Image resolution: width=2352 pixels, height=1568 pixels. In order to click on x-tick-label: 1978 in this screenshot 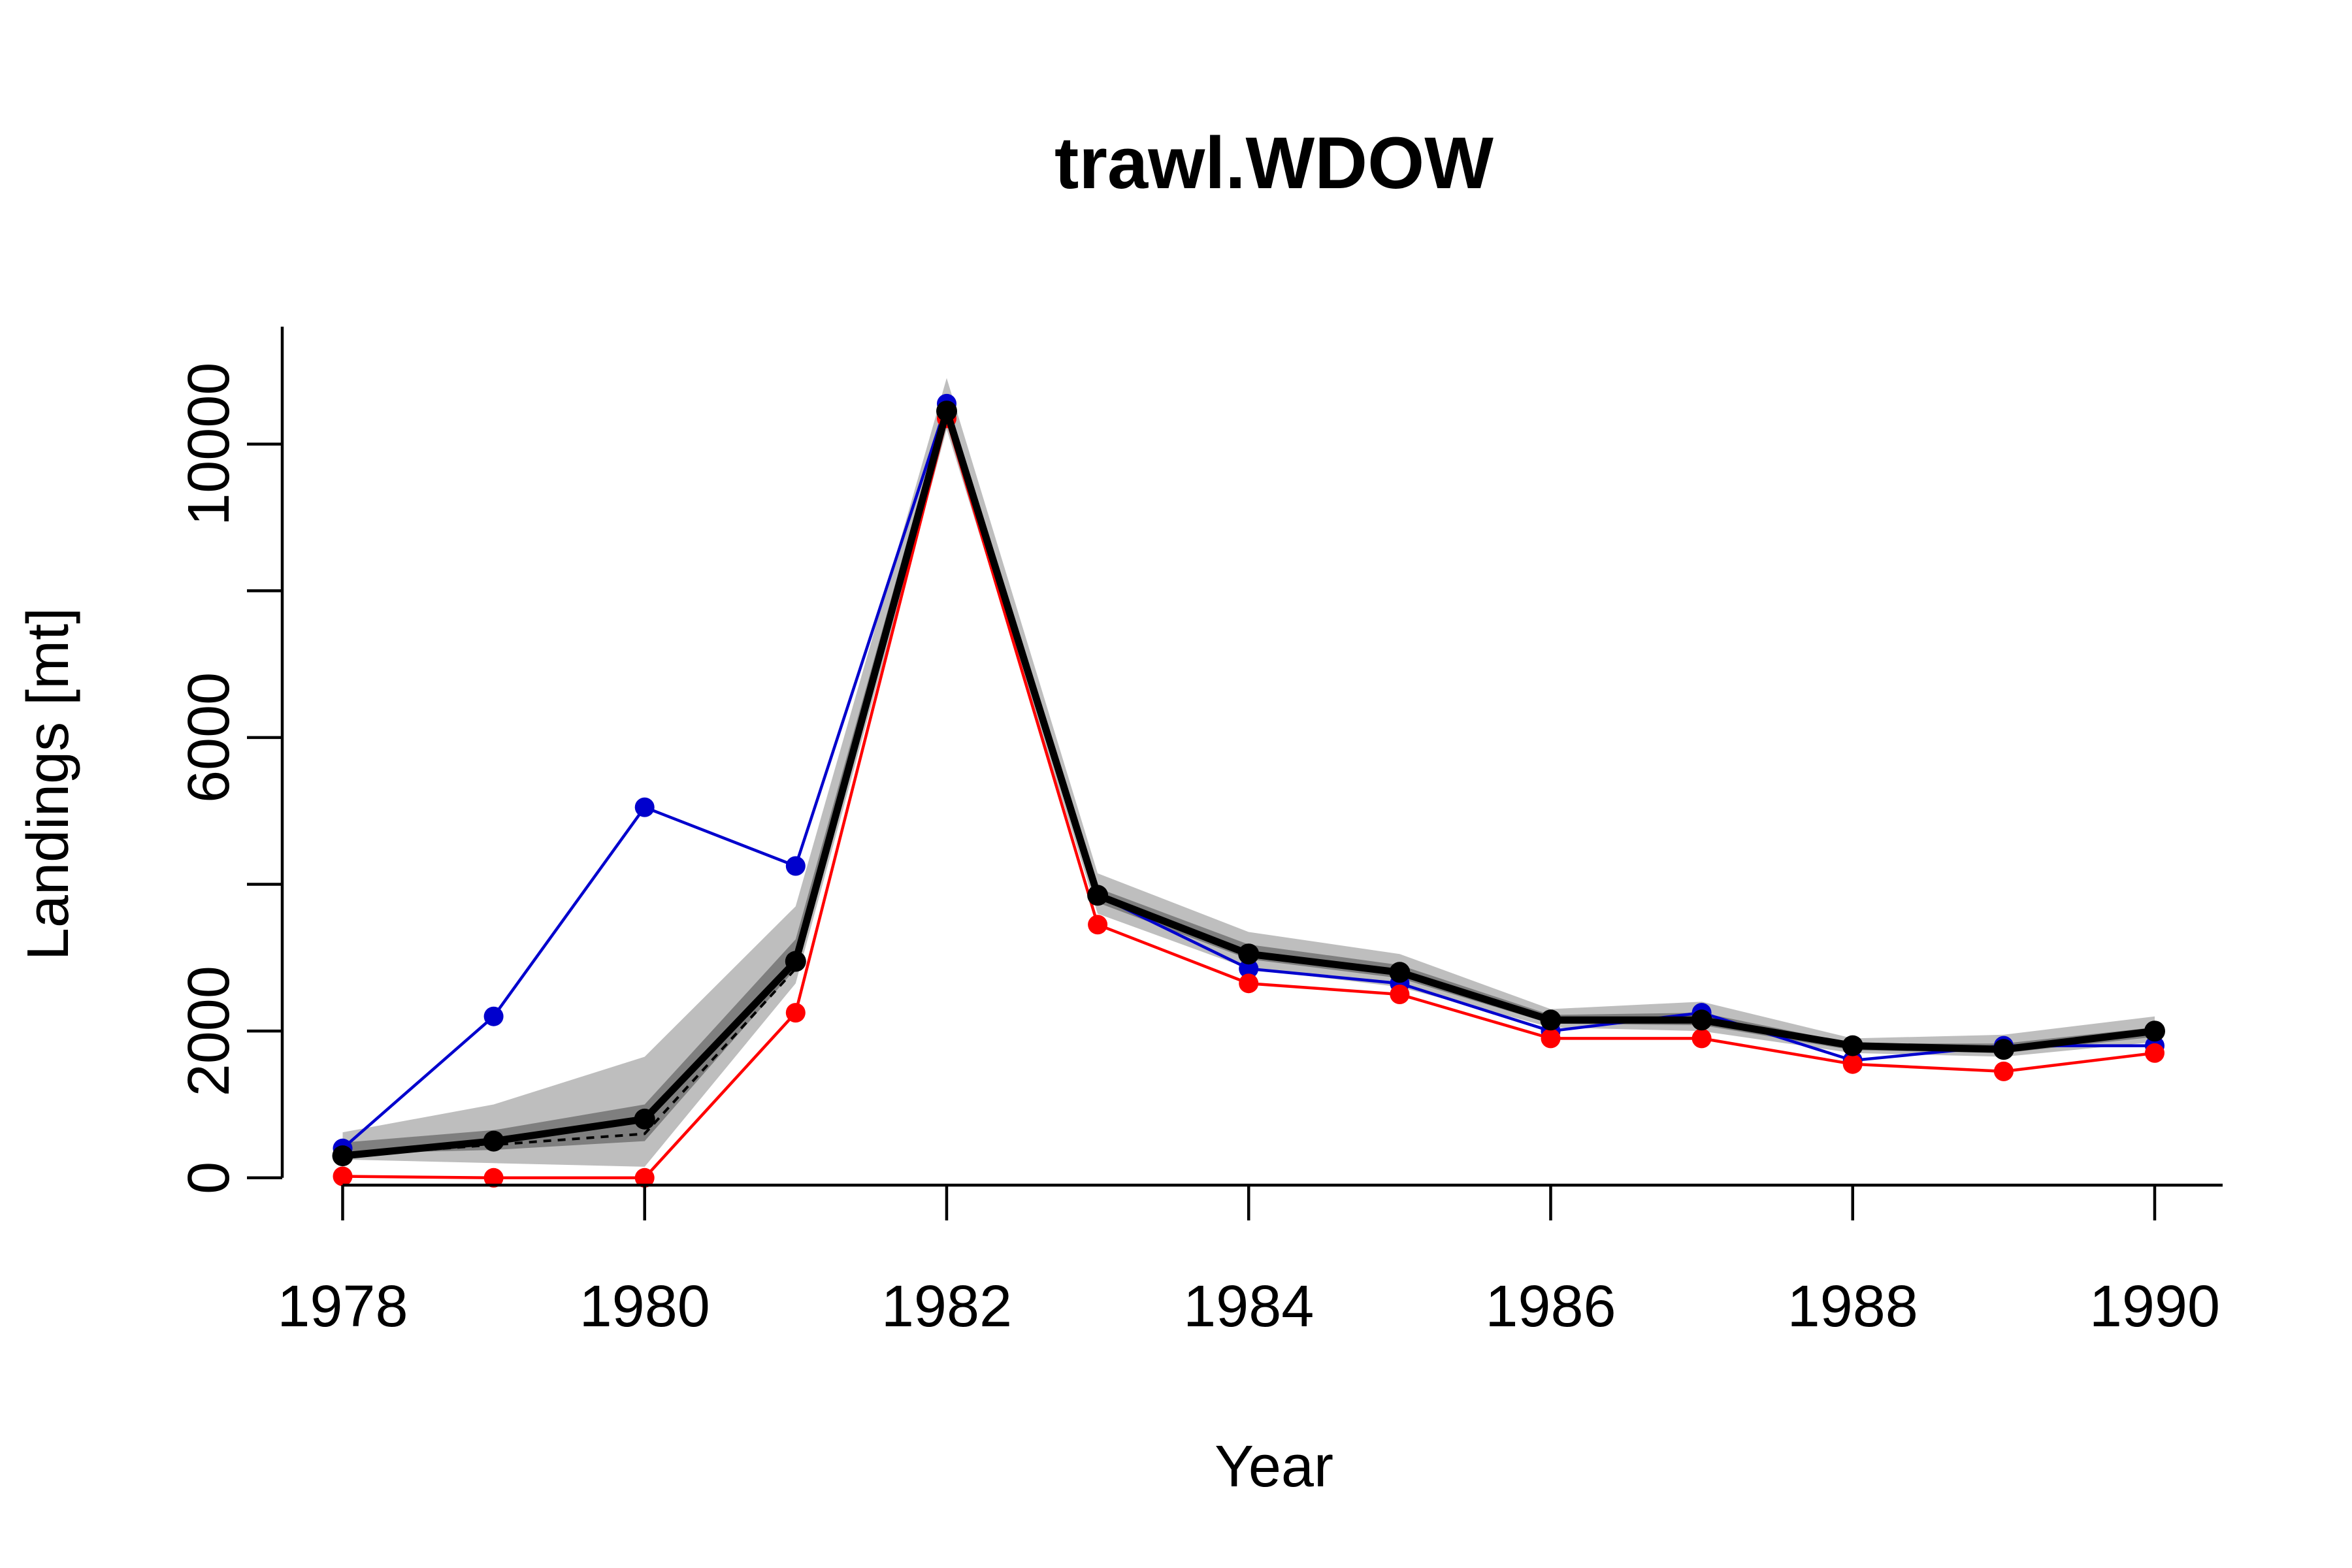, I will do `click(342, 1306)`.